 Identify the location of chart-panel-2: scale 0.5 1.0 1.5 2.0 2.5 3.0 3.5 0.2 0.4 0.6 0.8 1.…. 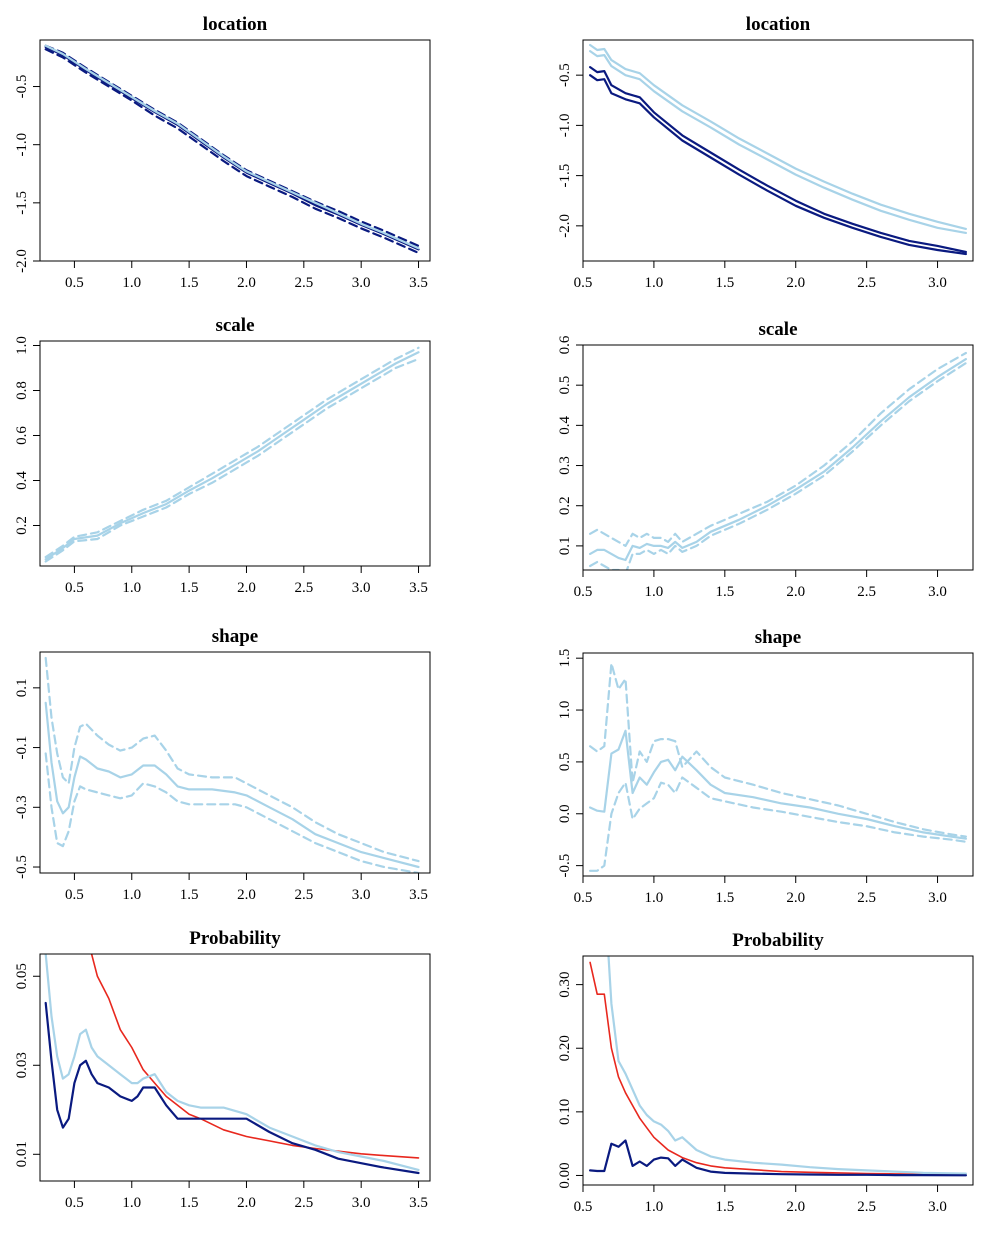
(225, 459).